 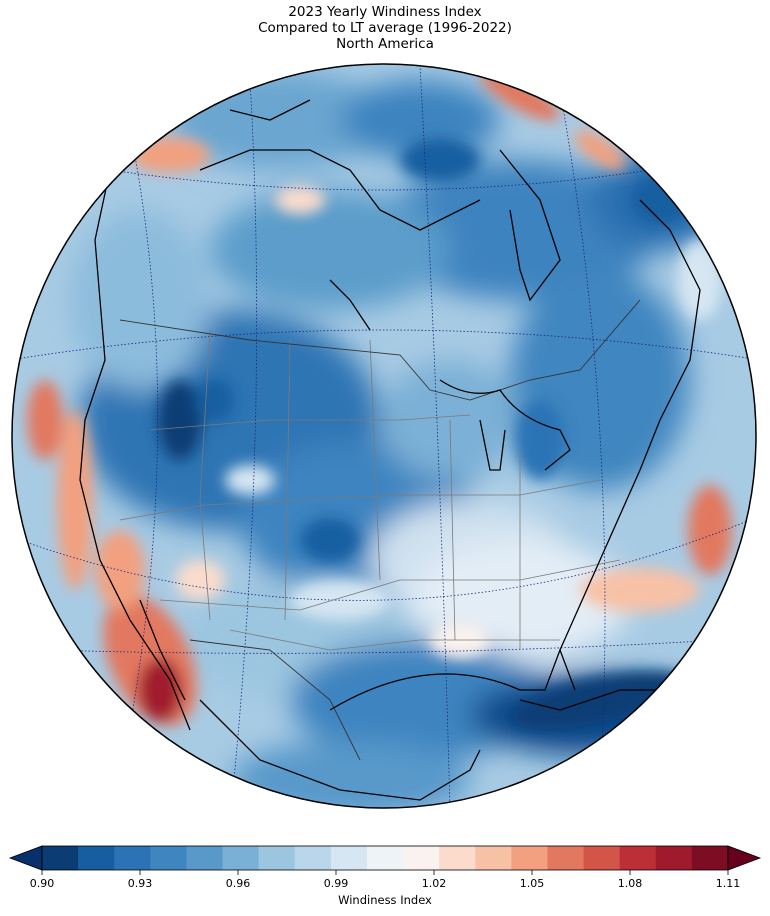 What do you see at coordinates (385, 44) in the screenshot?
I see `title-line-3: North America` at bounding box center [385, 44].